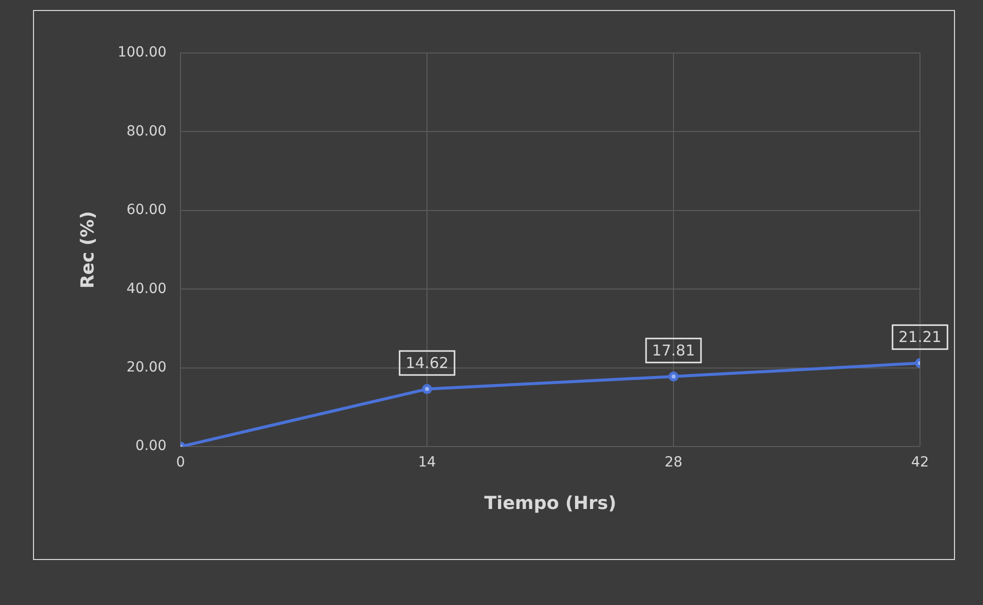 The image size is (983, 605). I want to click on y-tick-label: 80.00, so click(146, 131).